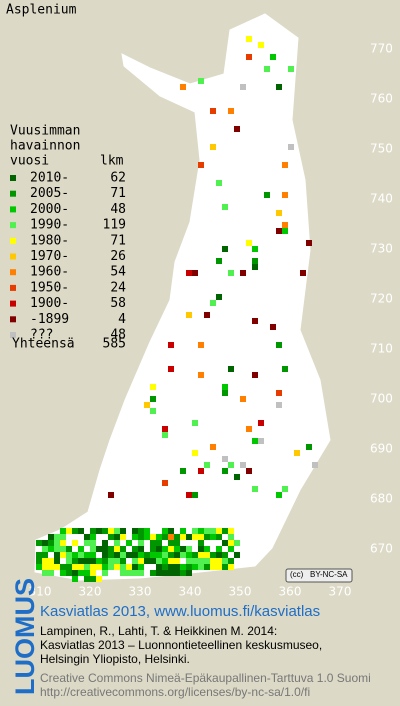  What do you see at coordinates (49, 256) in the screenshot?
I see `legend-label: 1970-` at bounding box center [49, 256].